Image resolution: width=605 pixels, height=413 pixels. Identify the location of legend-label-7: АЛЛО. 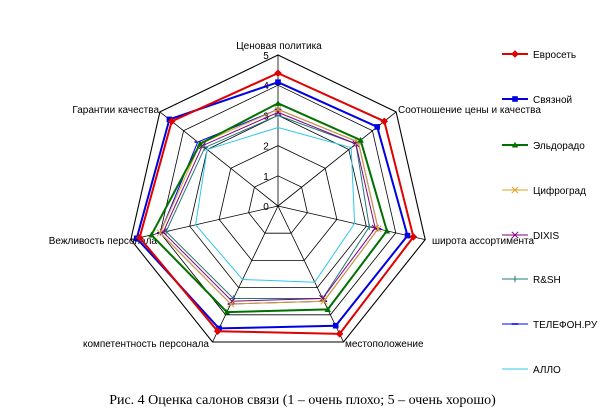
(547, 370).